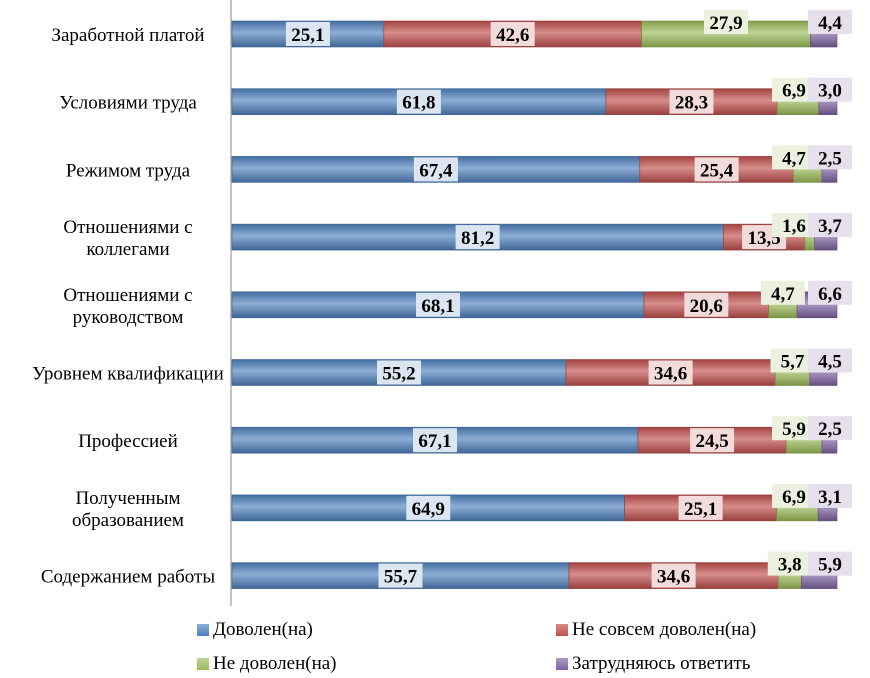 This screenshot has height=678, width=870. I want to click on data-label-not-quite-satisfied: 25,1, so click(700, 509).